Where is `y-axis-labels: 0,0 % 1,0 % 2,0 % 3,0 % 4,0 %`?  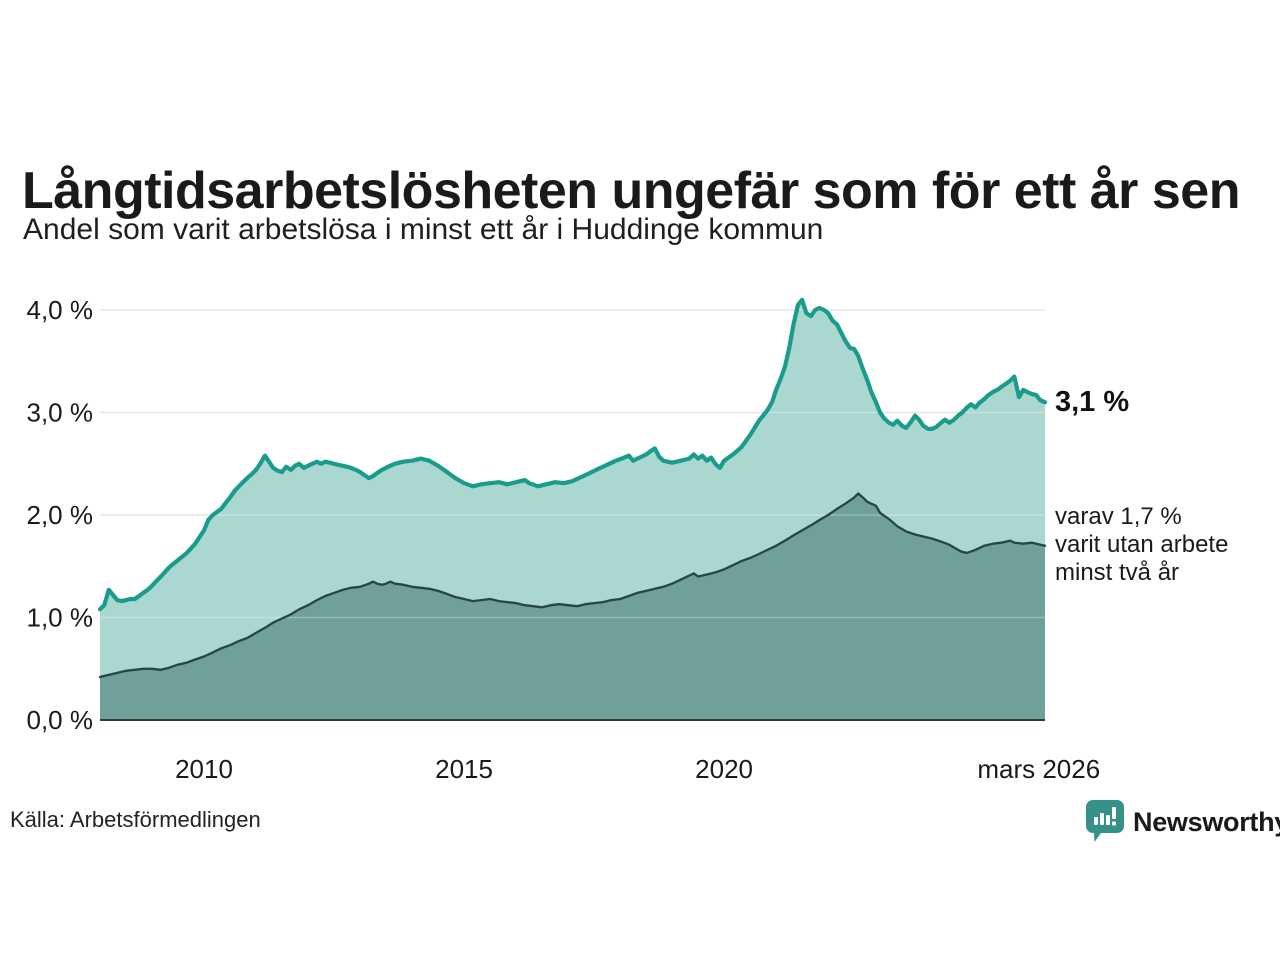
y-axis-labels: 0,0 % 1,0 % 2,0 % 3,0 % 4,0 % is located at coordinates (60, 515).